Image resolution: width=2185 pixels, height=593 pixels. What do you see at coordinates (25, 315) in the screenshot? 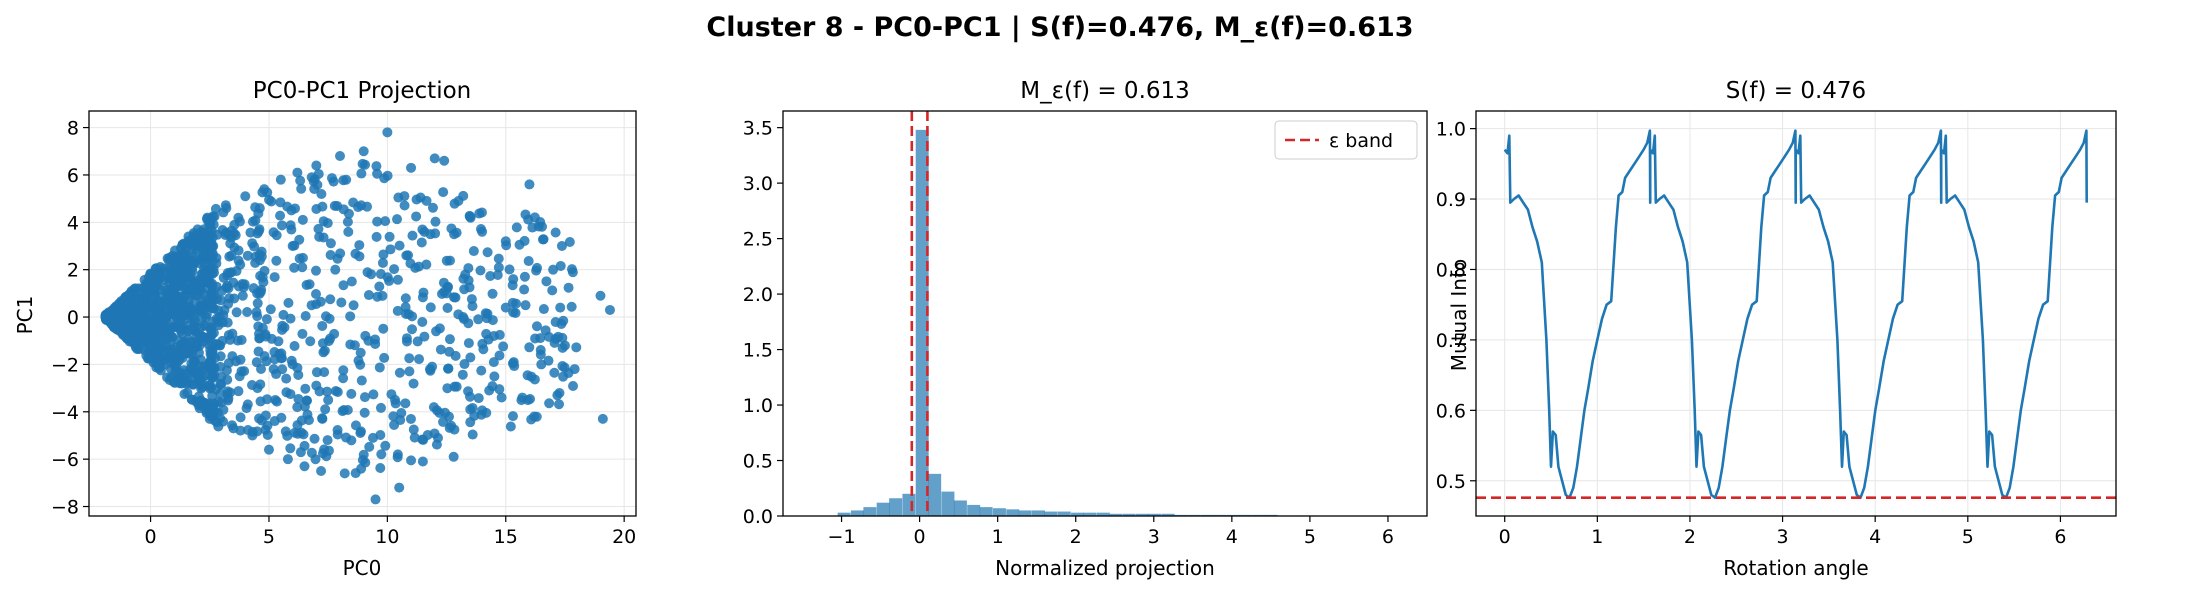
I see `scatter-ylabel: PC1` at bounding box center [25, 315].